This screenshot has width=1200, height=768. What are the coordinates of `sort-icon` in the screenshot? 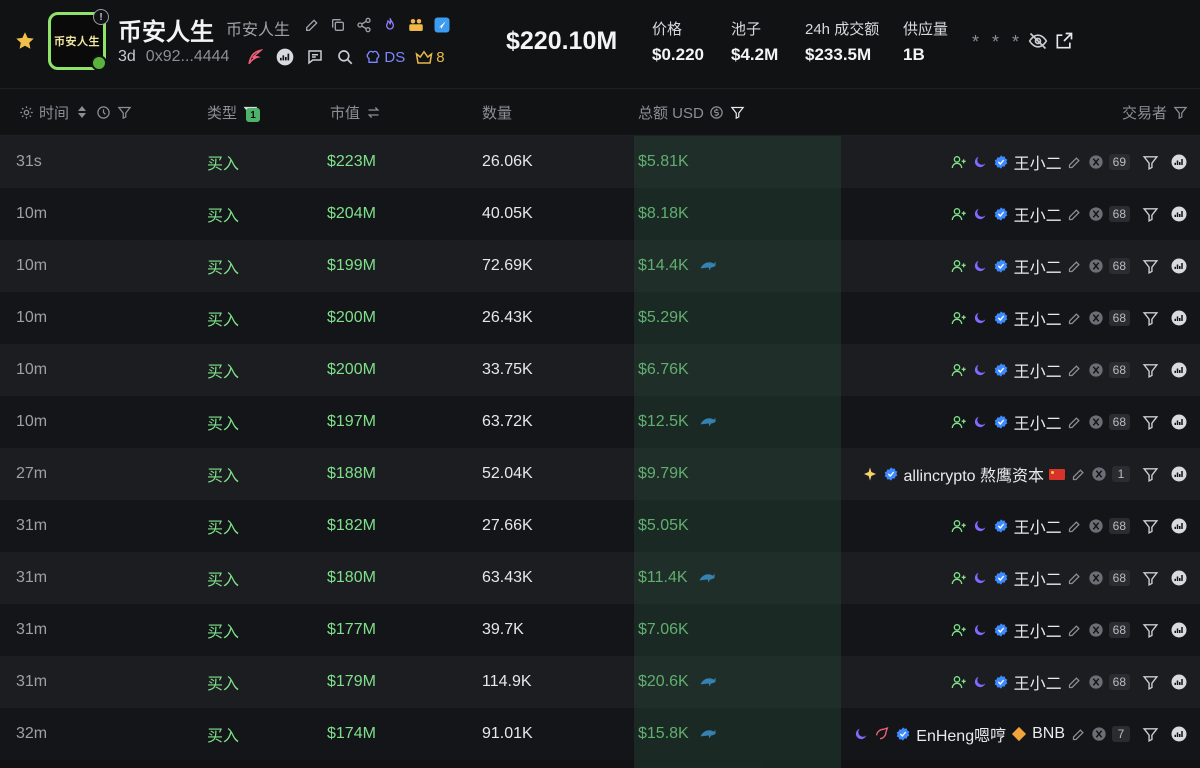 It's located at (82, 112).